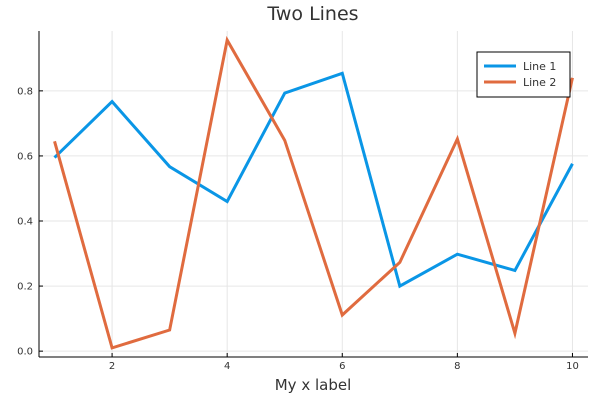  I want to click on x-tick-label: 6, so click(342, 366).